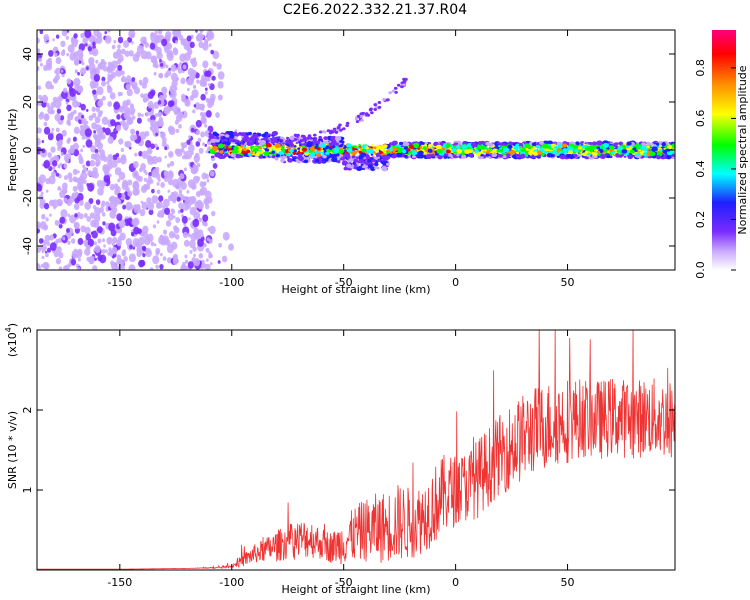 This screenshot has width=750, height=600. I want to click on svg-text: (x104), so click(11, 340).